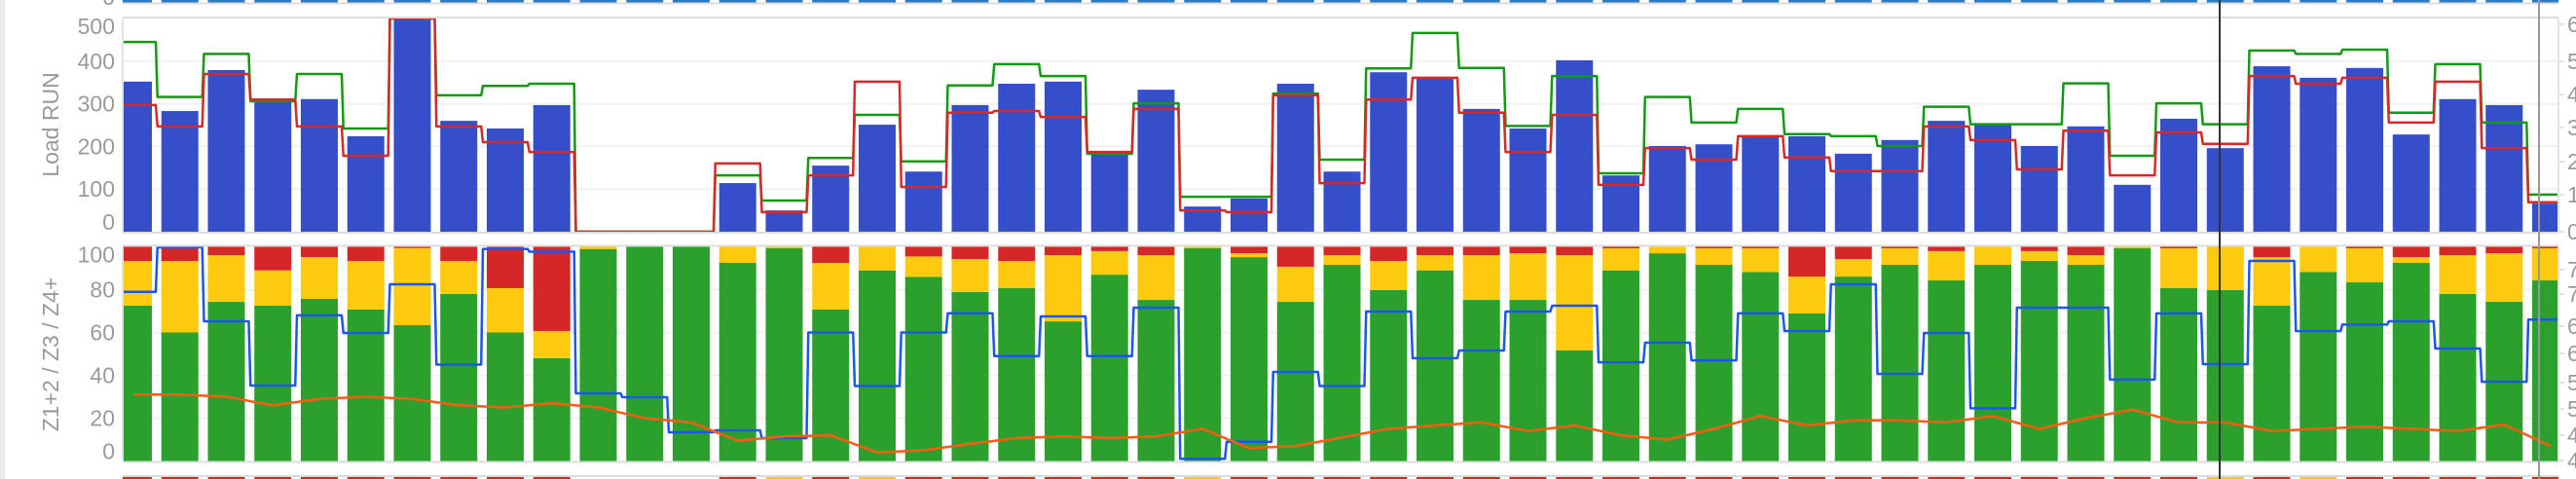 Image resolution: width=2576 pixels, height=479 pixels. What do you see at coordinates (1342, 423) in the screenshot?
I see `secondary-trend-line` at bounding box center [1342, 423].